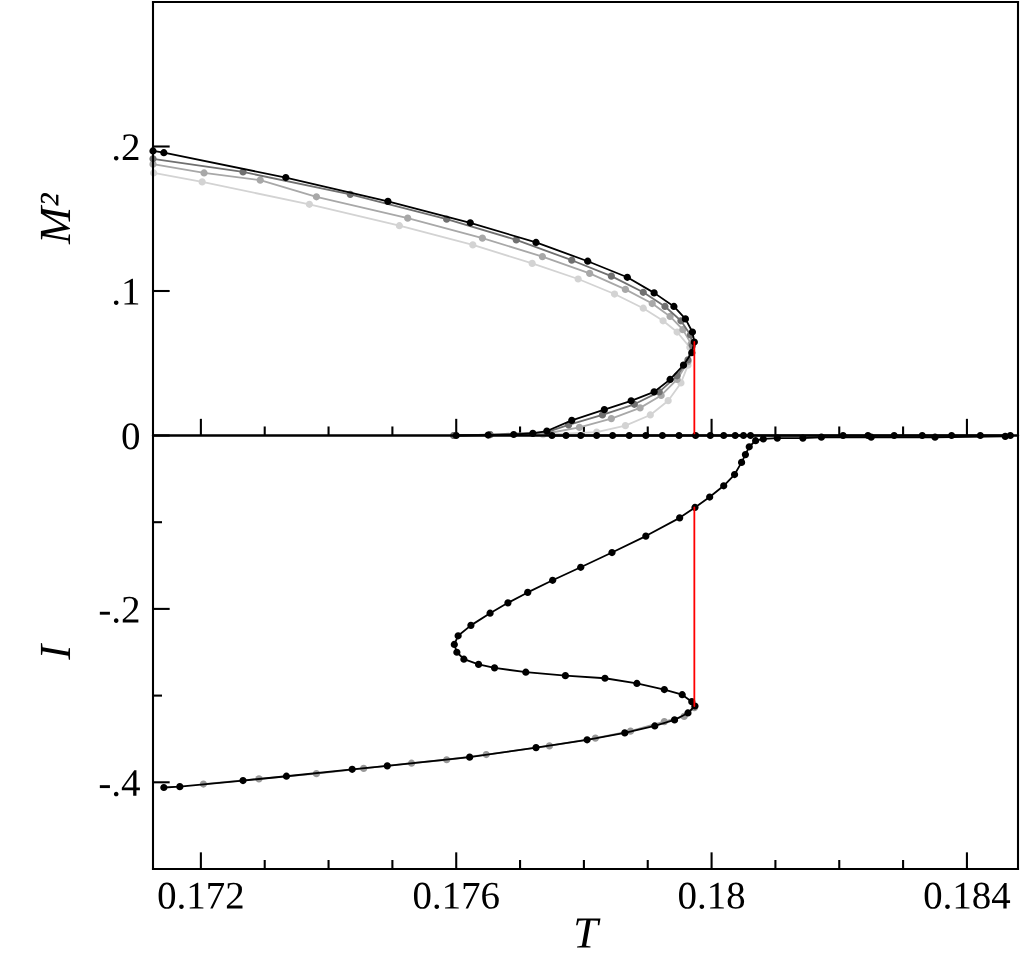 This screenshot has height=959, width=1023. I want to click on x-tick-label: 0.172, so click(200, 896).